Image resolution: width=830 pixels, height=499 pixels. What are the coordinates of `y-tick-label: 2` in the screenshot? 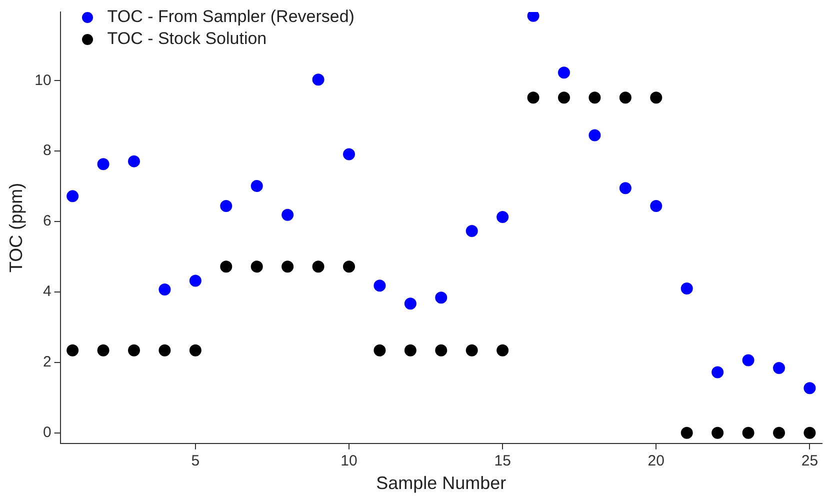 It's located at (47, 362).